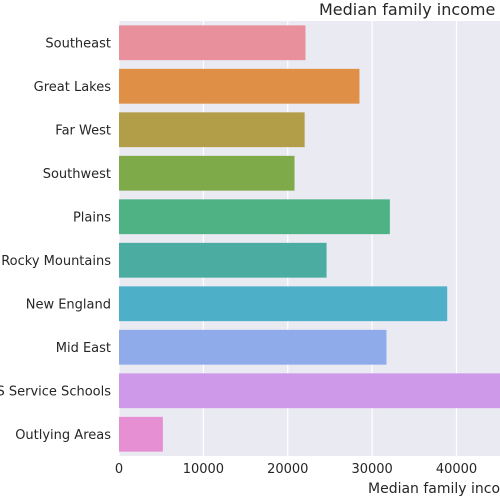 This screenshot has width=500, height=500. I want to click on y-tick-label-5: Rocky Mountains, so click(56, 261).